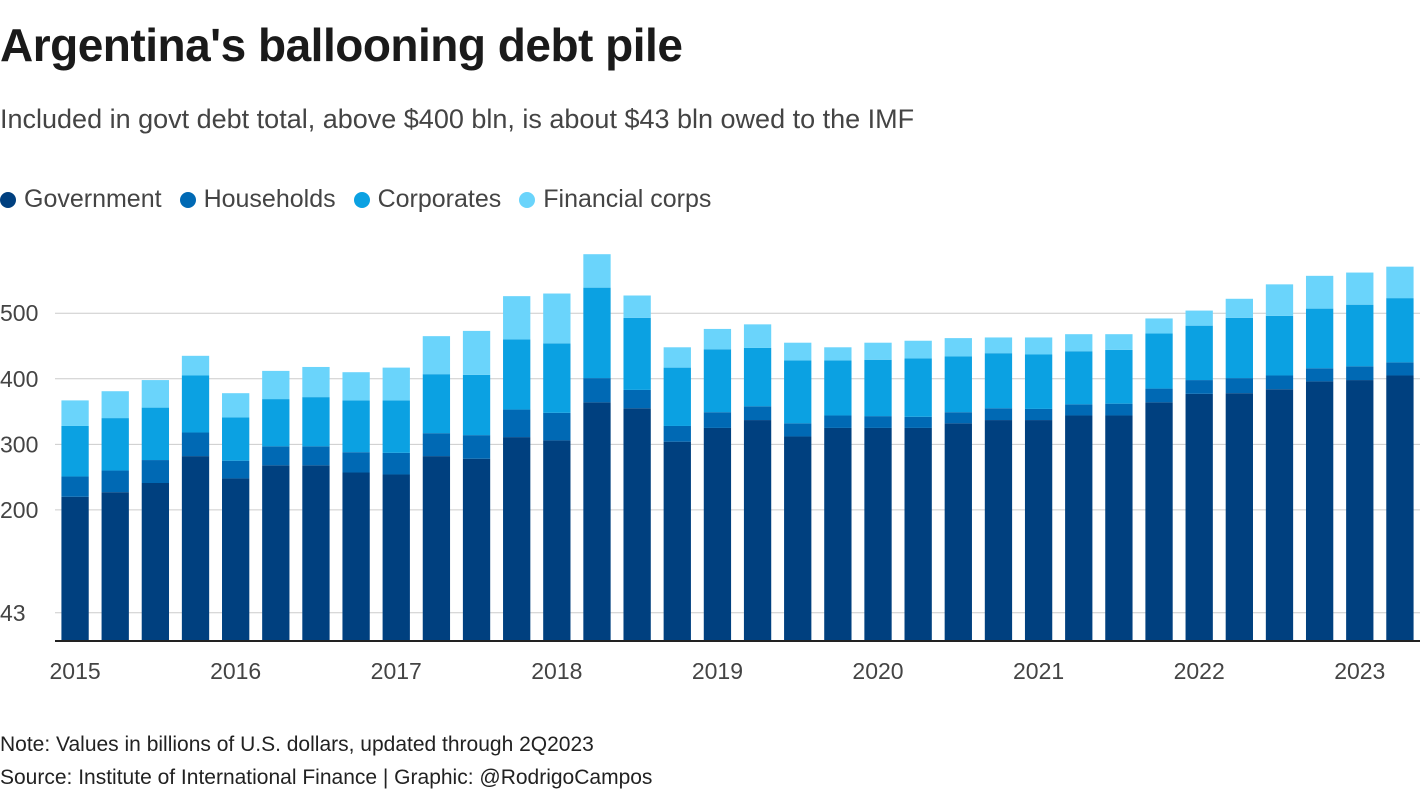 This screenshot has height=800, width=1420. I want to click on bar-government-1Q2023, so click(1360, 510).